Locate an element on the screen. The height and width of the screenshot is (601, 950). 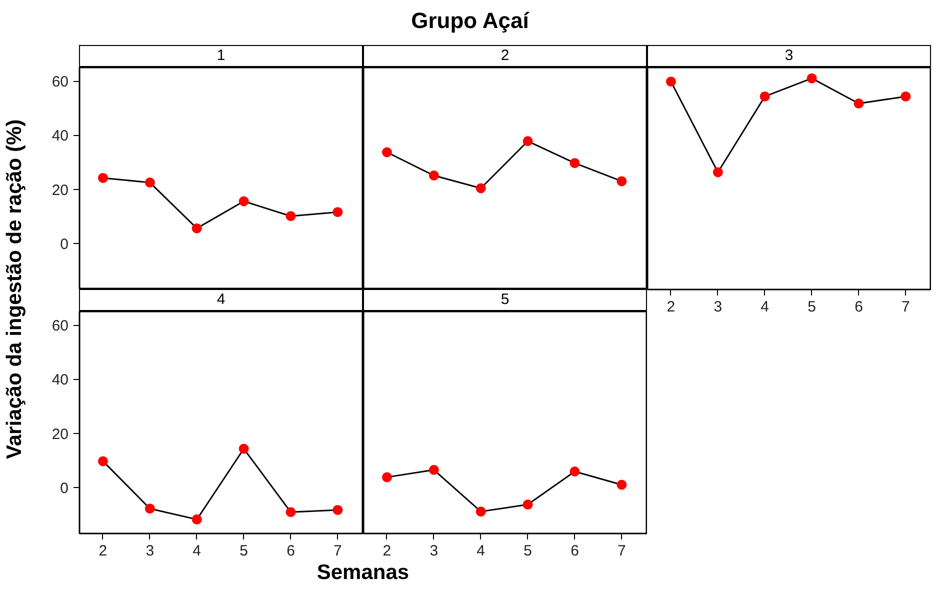
x-axis-title: Semanas is located at coordinates (363, 573).